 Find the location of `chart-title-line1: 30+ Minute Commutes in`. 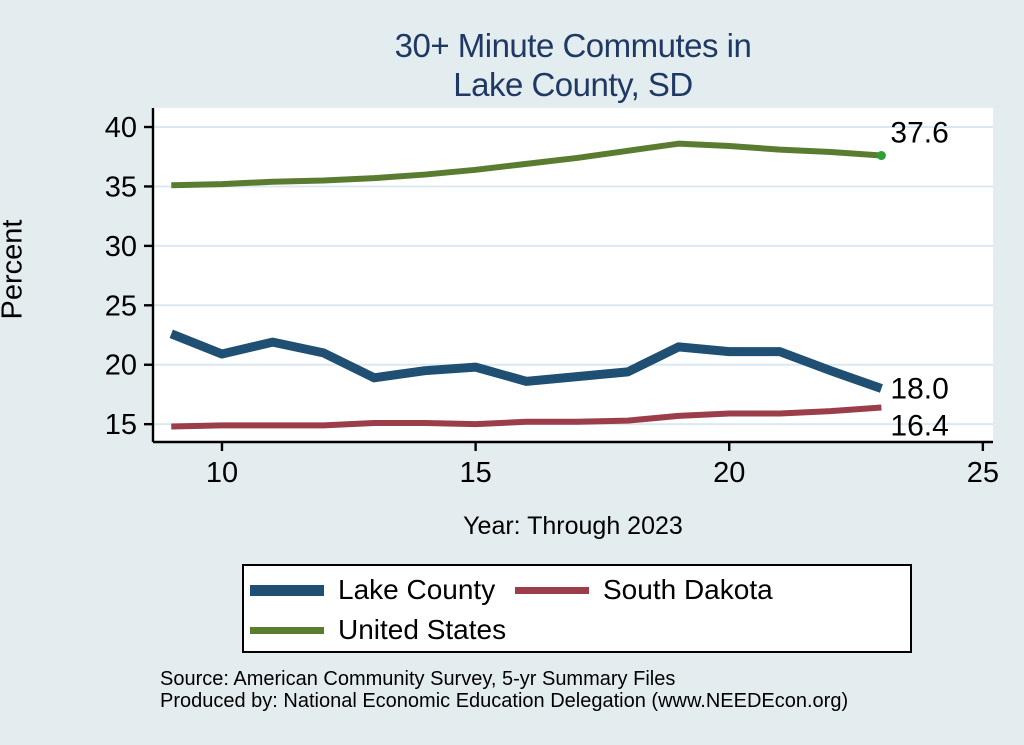

chart-title-line1: 30+ Minute Commutes in is located at coordinates (573, 45).